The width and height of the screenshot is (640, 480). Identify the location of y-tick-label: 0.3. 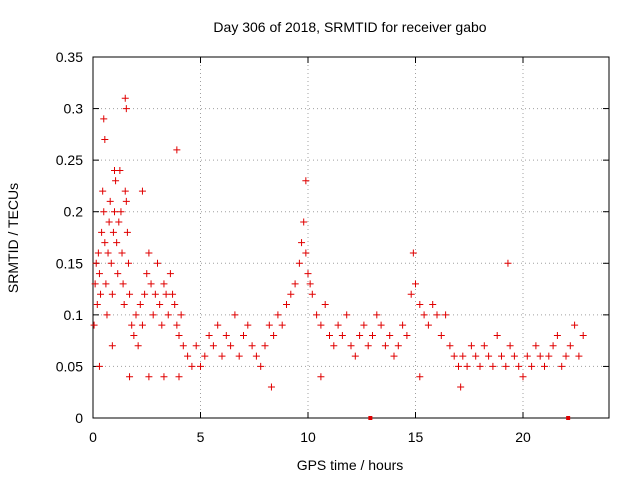
(74, 109).